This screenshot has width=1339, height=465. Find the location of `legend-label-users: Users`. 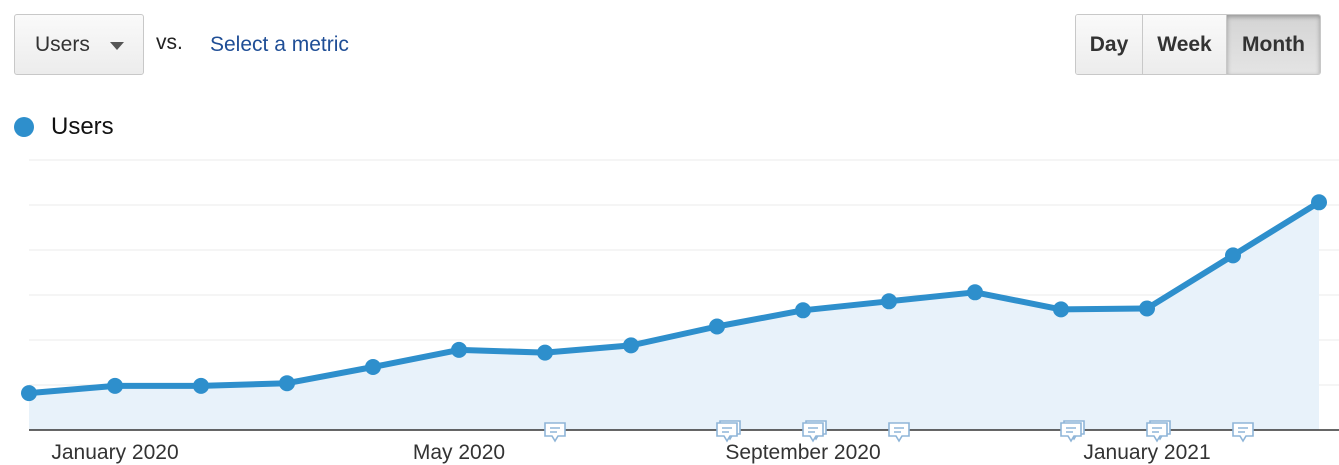

legend-label-users: Users is located at coordinates (82, 126).